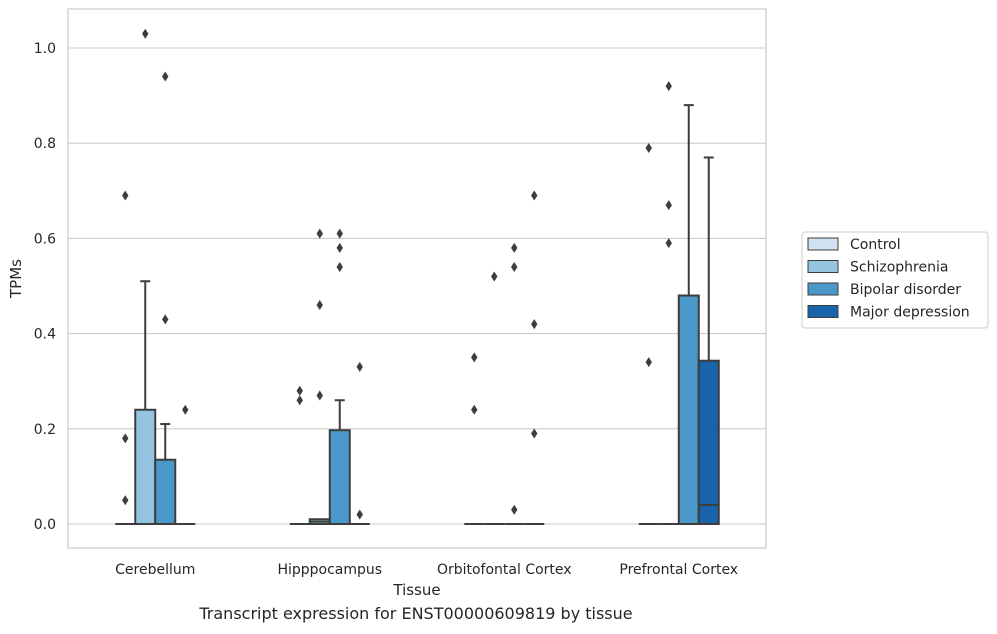 This screenshot has width=997, height=634. I want to click on y-tick-label: 0.4, so click(45, 335).